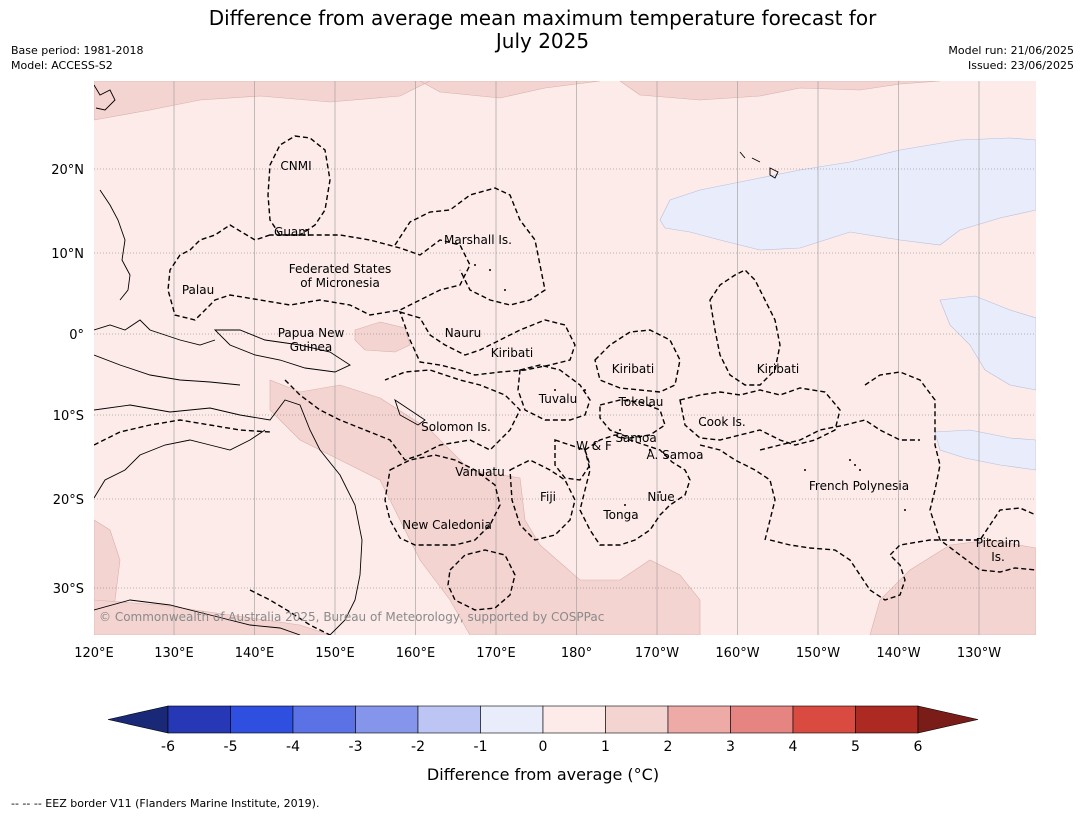 This screenshot has width=1085, height=816. Describe the element at coordinates (543, 774) in the screenshot. I see `colorbar-label: Difference from average (°C)` at that location.